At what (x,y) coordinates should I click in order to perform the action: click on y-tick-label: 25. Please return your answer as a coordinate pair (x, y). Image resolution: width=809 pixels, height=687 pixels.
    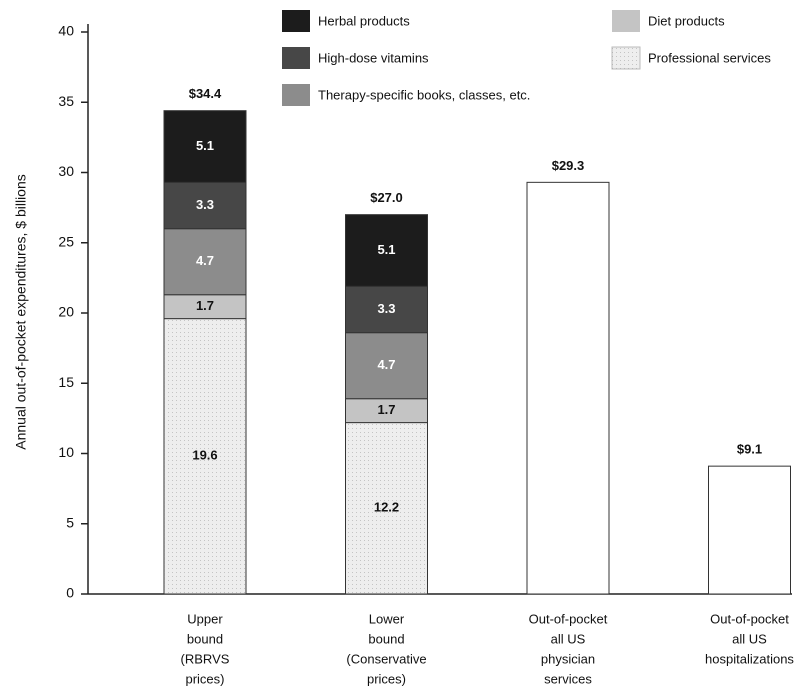
    Looking at the image, I should click on (66, 241).